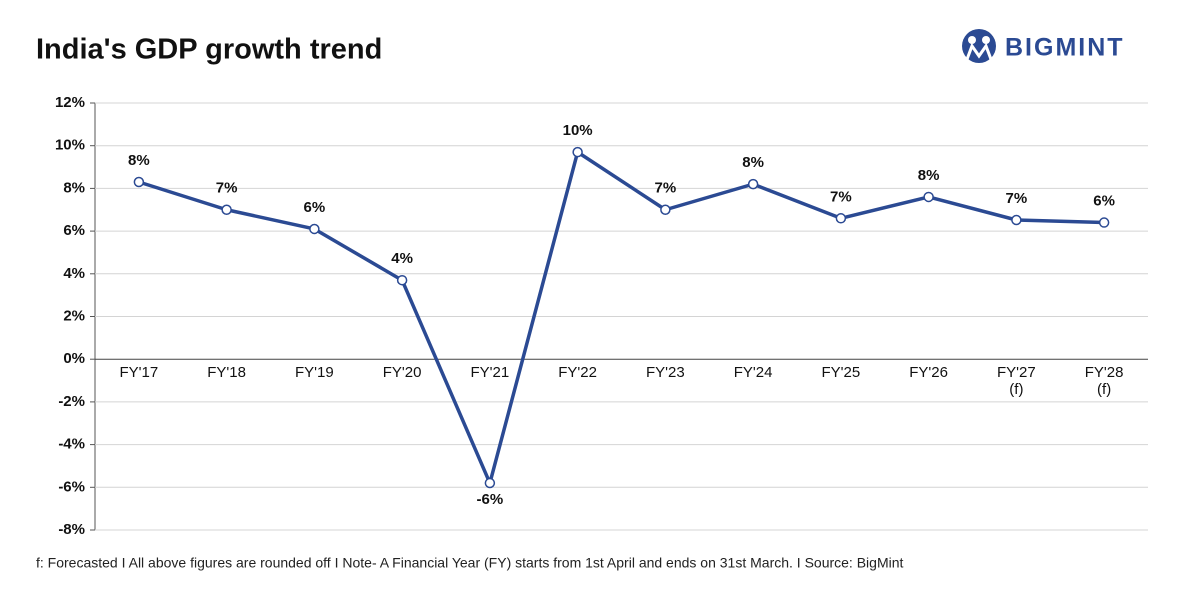 This screenshot has height=600, width=1200. I want to click on value-label: -6%, so click(490, 499).